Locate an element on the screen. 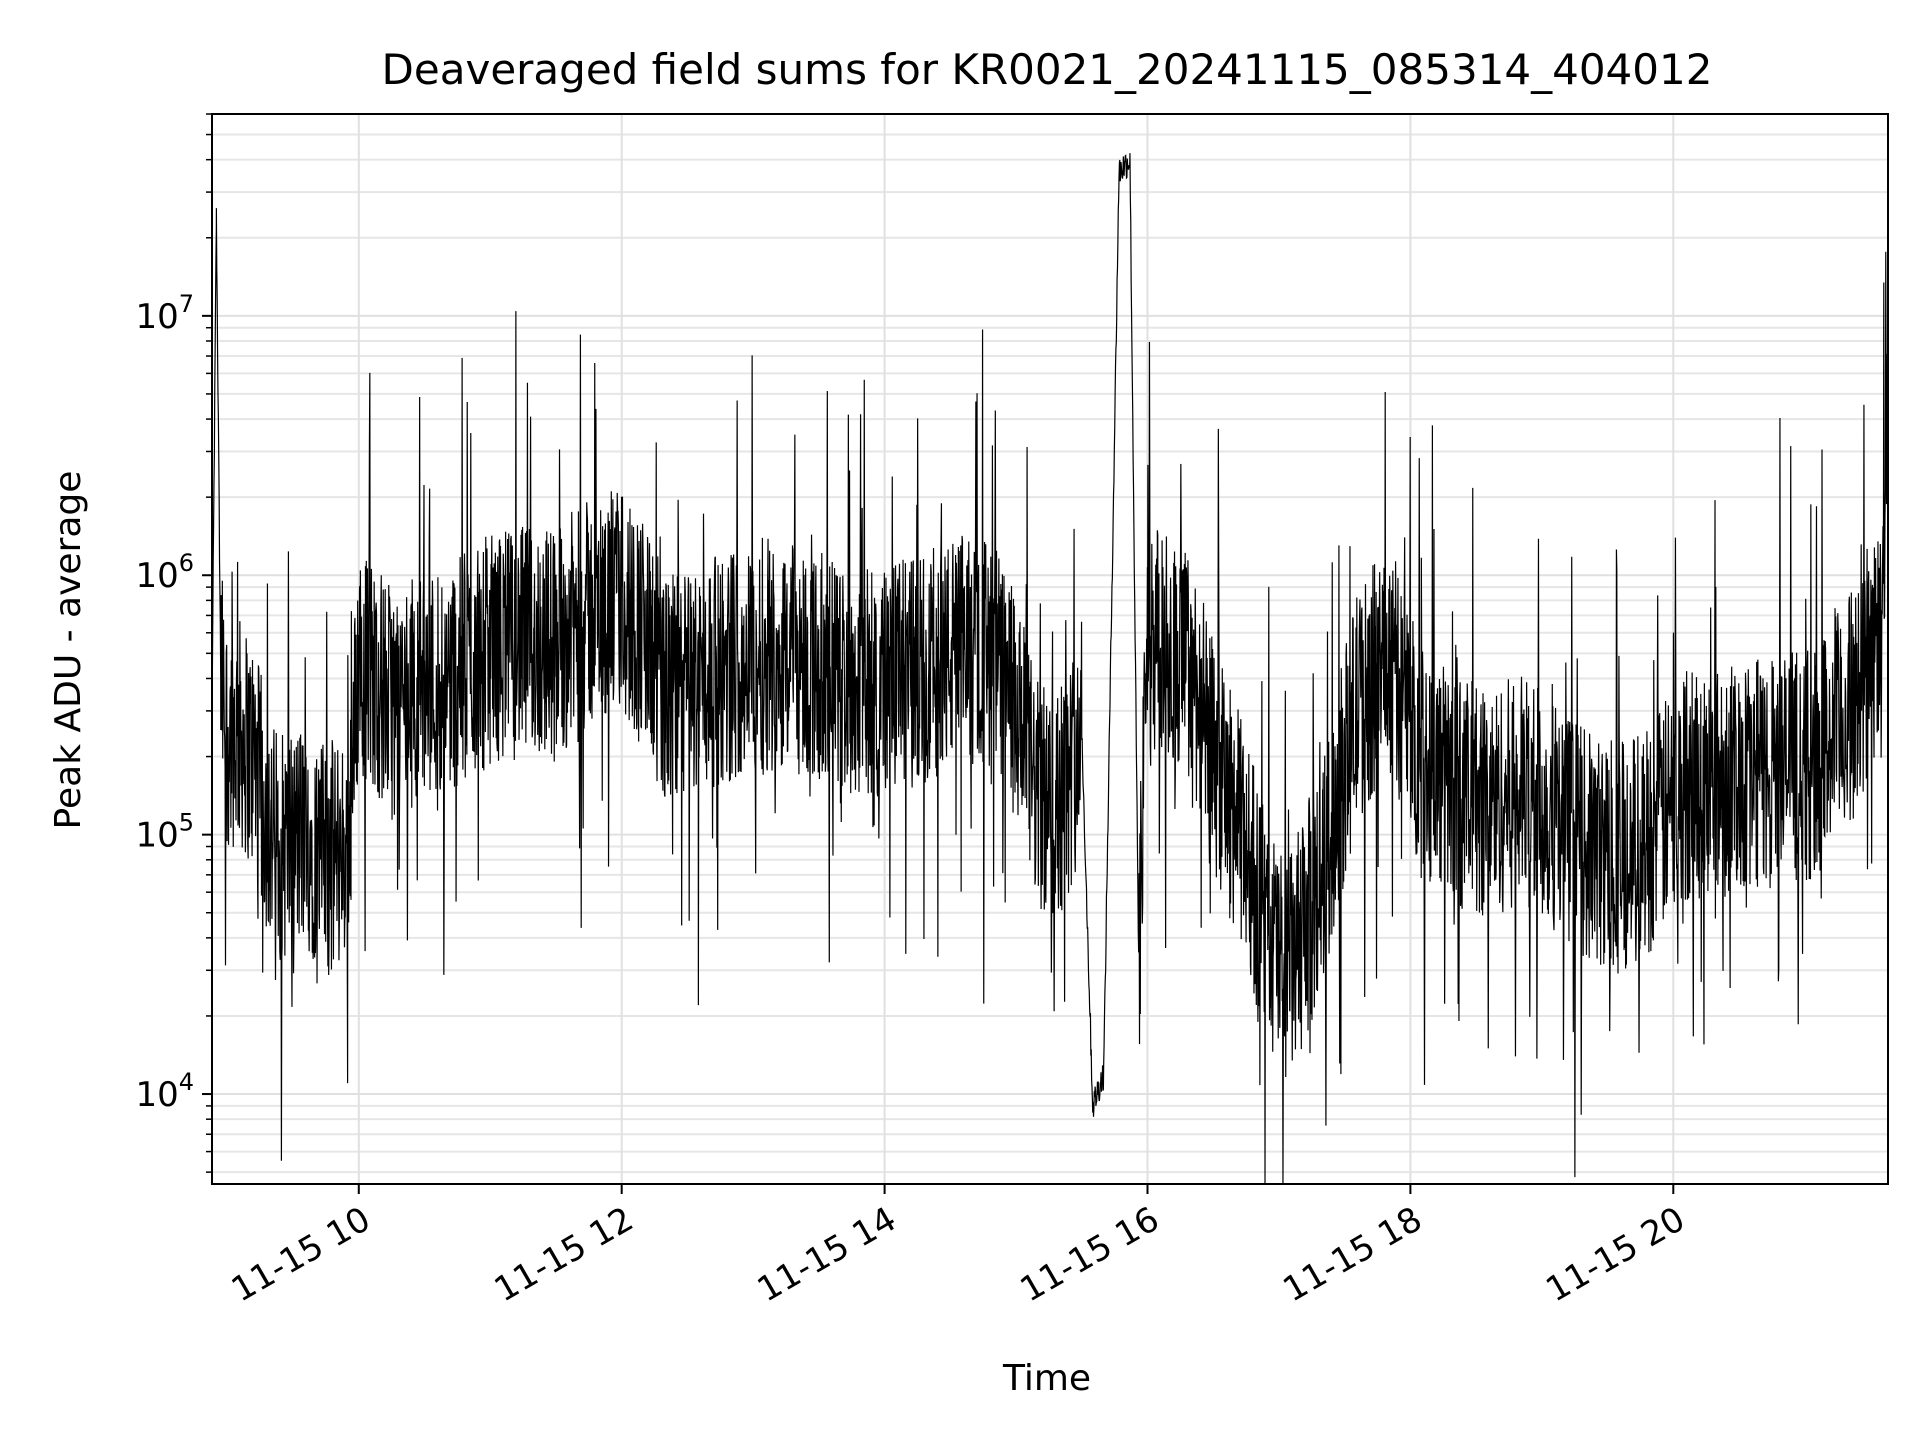  y-tick-label: 10⁴ is located at coordinates (164, 1091).